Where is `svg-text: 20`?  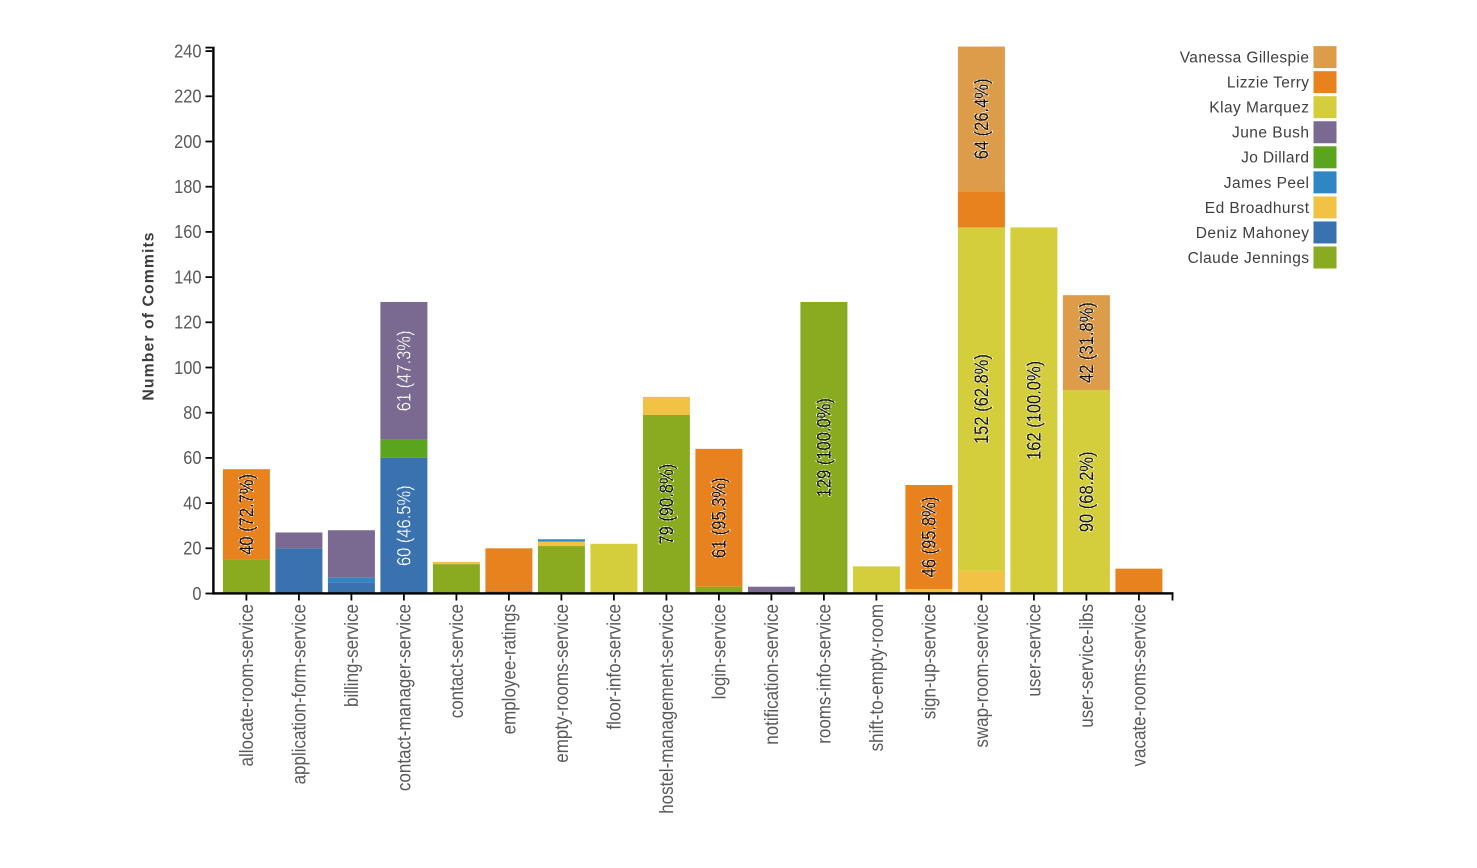
svg-text: 20 is located at coordinates (192, 549).